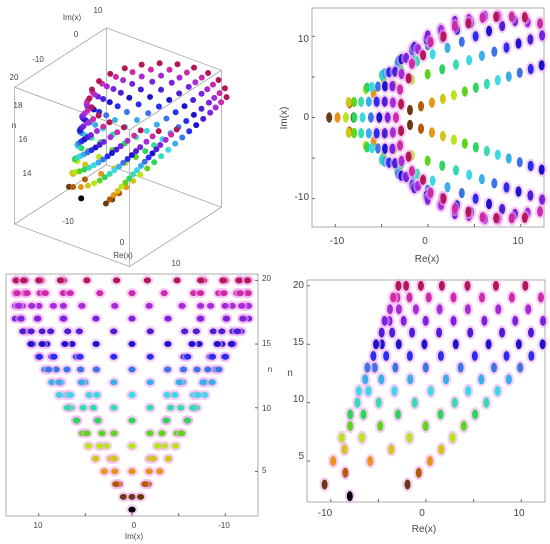  What do you see at coordinates (123, 255) in the screenshot?
I see `axis-label-re: Re(x)` at bounding box center [123, 255].